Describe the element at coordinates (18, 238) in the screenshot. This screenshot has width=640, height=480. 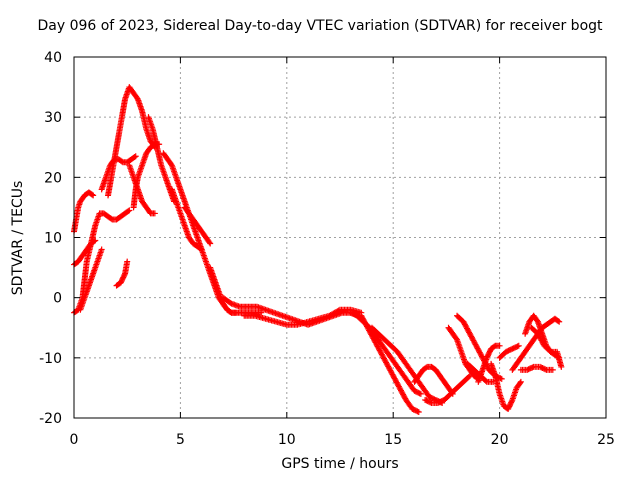
I see `y-axis-label: SDTVAR / TECUs` at that location.